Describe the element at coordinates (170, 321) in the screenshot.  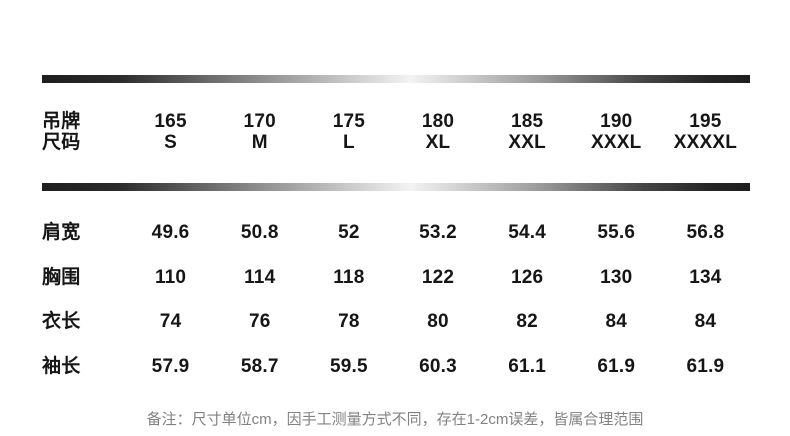
I see `cell-value: 74` at that location.